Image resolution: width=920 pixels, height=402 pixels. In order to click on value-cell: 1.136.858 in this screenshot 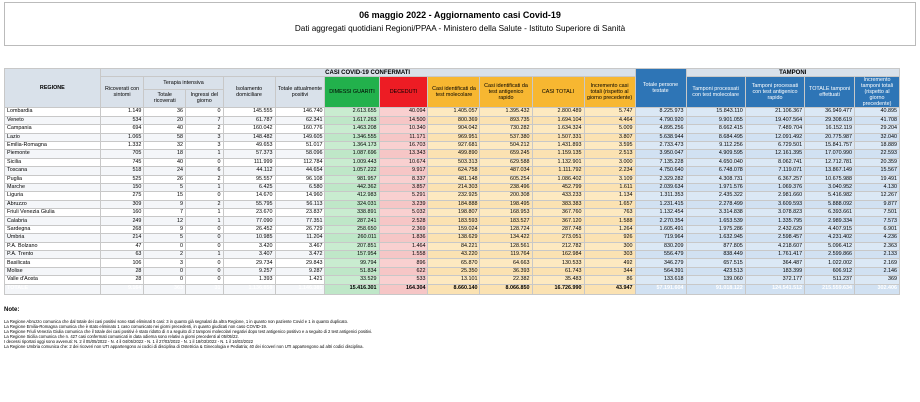, I will do `click(249, 289)`.